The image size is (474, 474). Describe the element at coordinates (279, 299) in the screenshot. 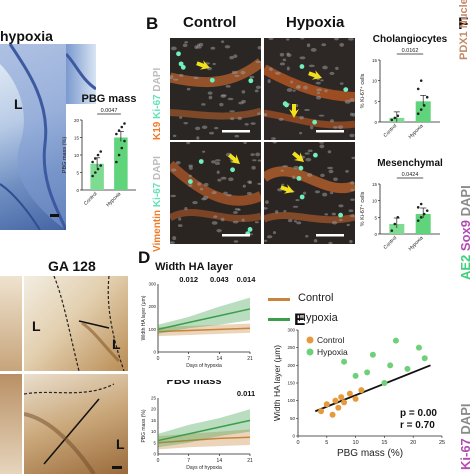

I see `legend-control-swatch` at that location.